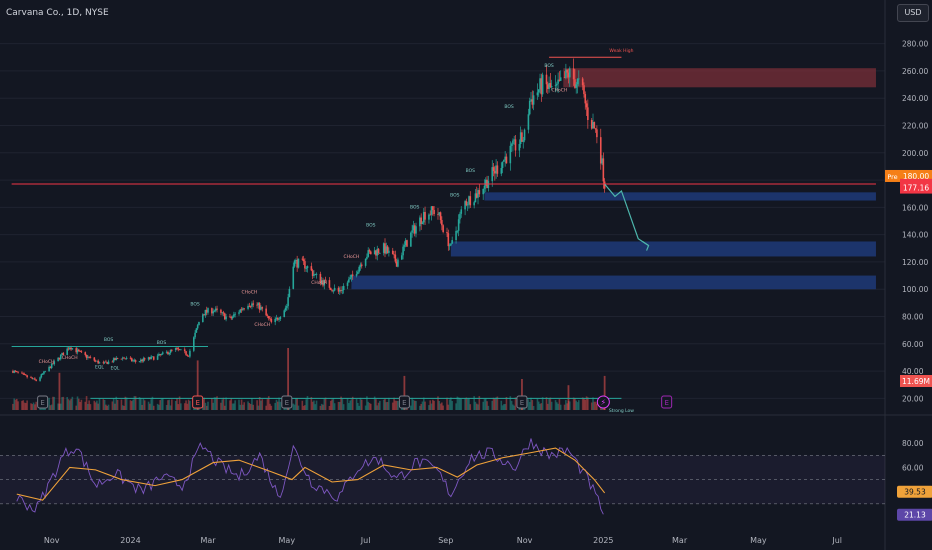  I want to click on currency-selector: USD, so click(913, 13).